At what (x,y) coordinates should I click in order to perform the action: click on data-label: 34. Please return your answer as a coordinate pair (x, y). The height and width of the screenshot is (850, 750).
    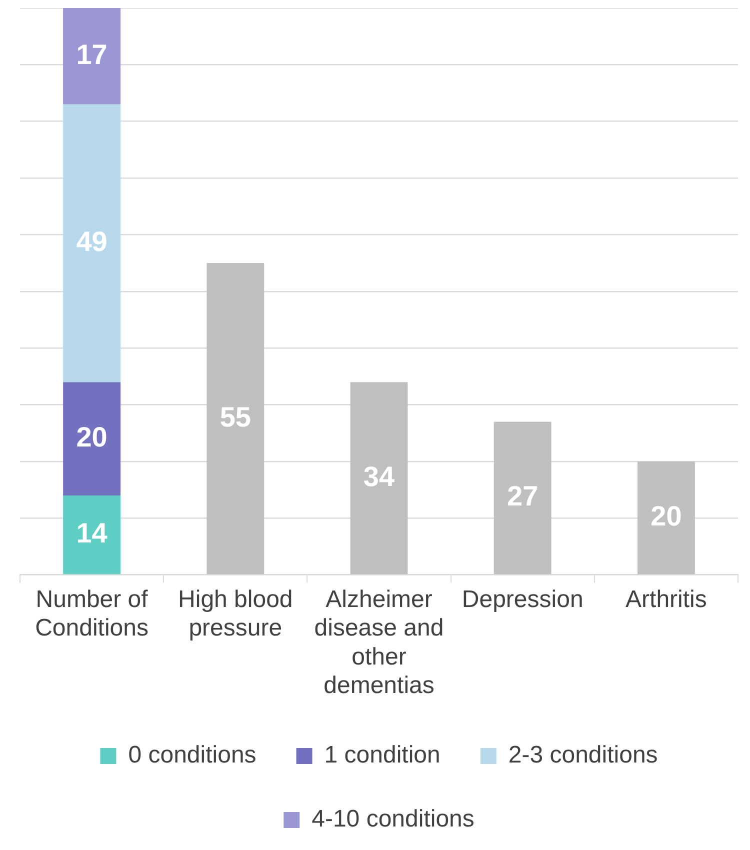
    Looking at the image, I should click on (379, 476).